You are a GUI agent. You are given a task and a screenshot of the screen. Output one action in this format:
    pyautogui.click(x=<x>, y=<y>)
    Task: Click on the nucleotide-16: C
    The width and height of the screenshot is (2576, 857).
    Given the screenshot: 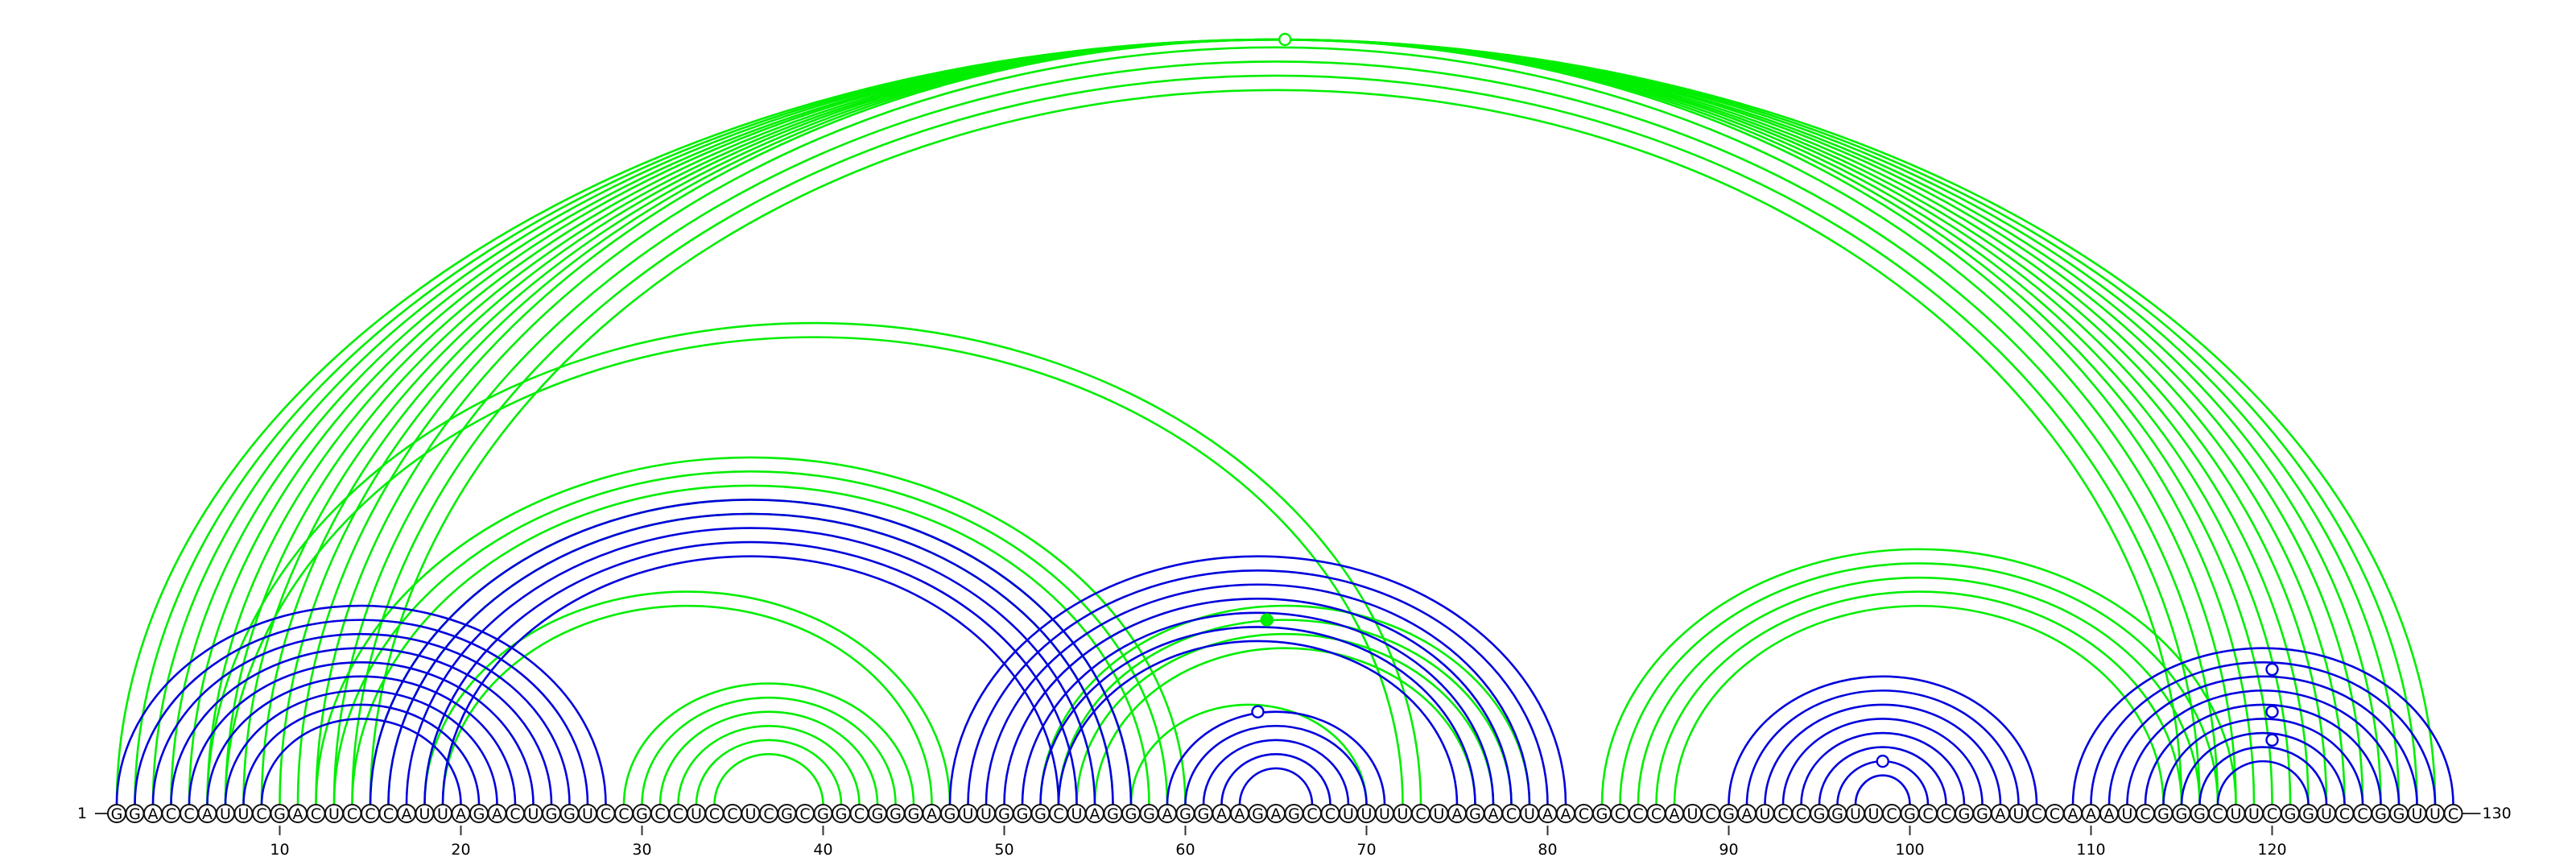 What is the action you would take?
    pyautogui.click(x=388, y=813)
    